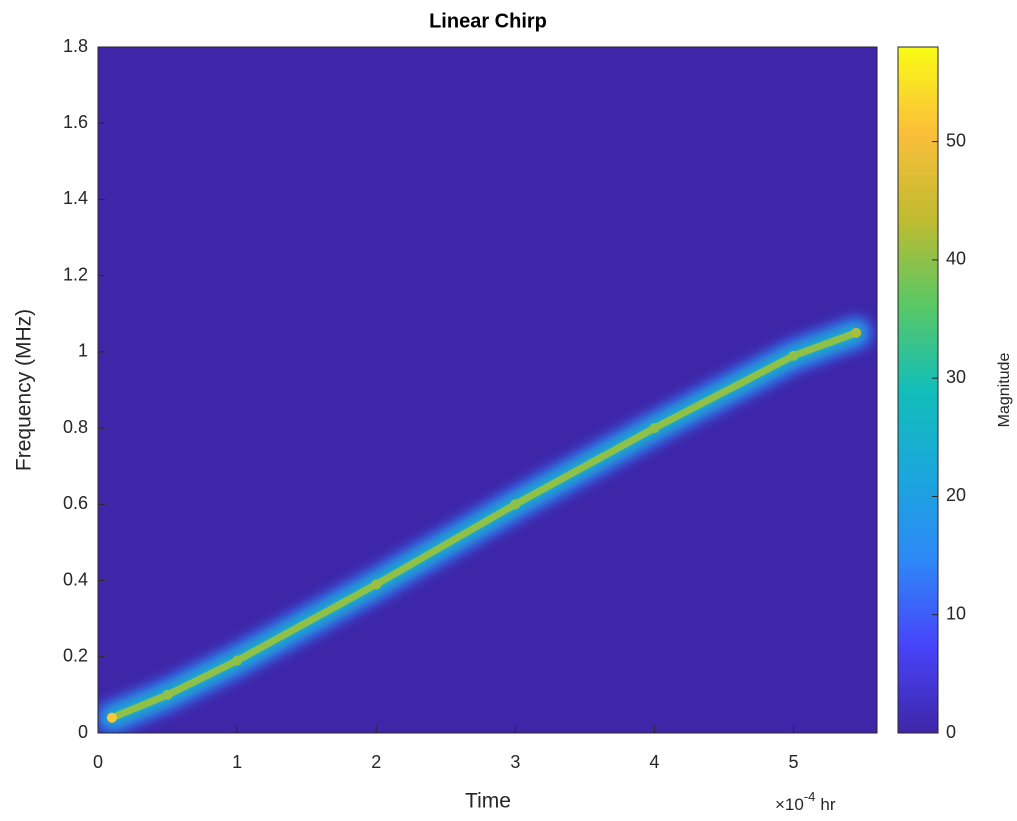 This screenshot has width=1017, height=821. What do you see at coordinates (83, 351) in the screenshot?
I see `y-tick-label: 1` at bounding box center [83, 351].